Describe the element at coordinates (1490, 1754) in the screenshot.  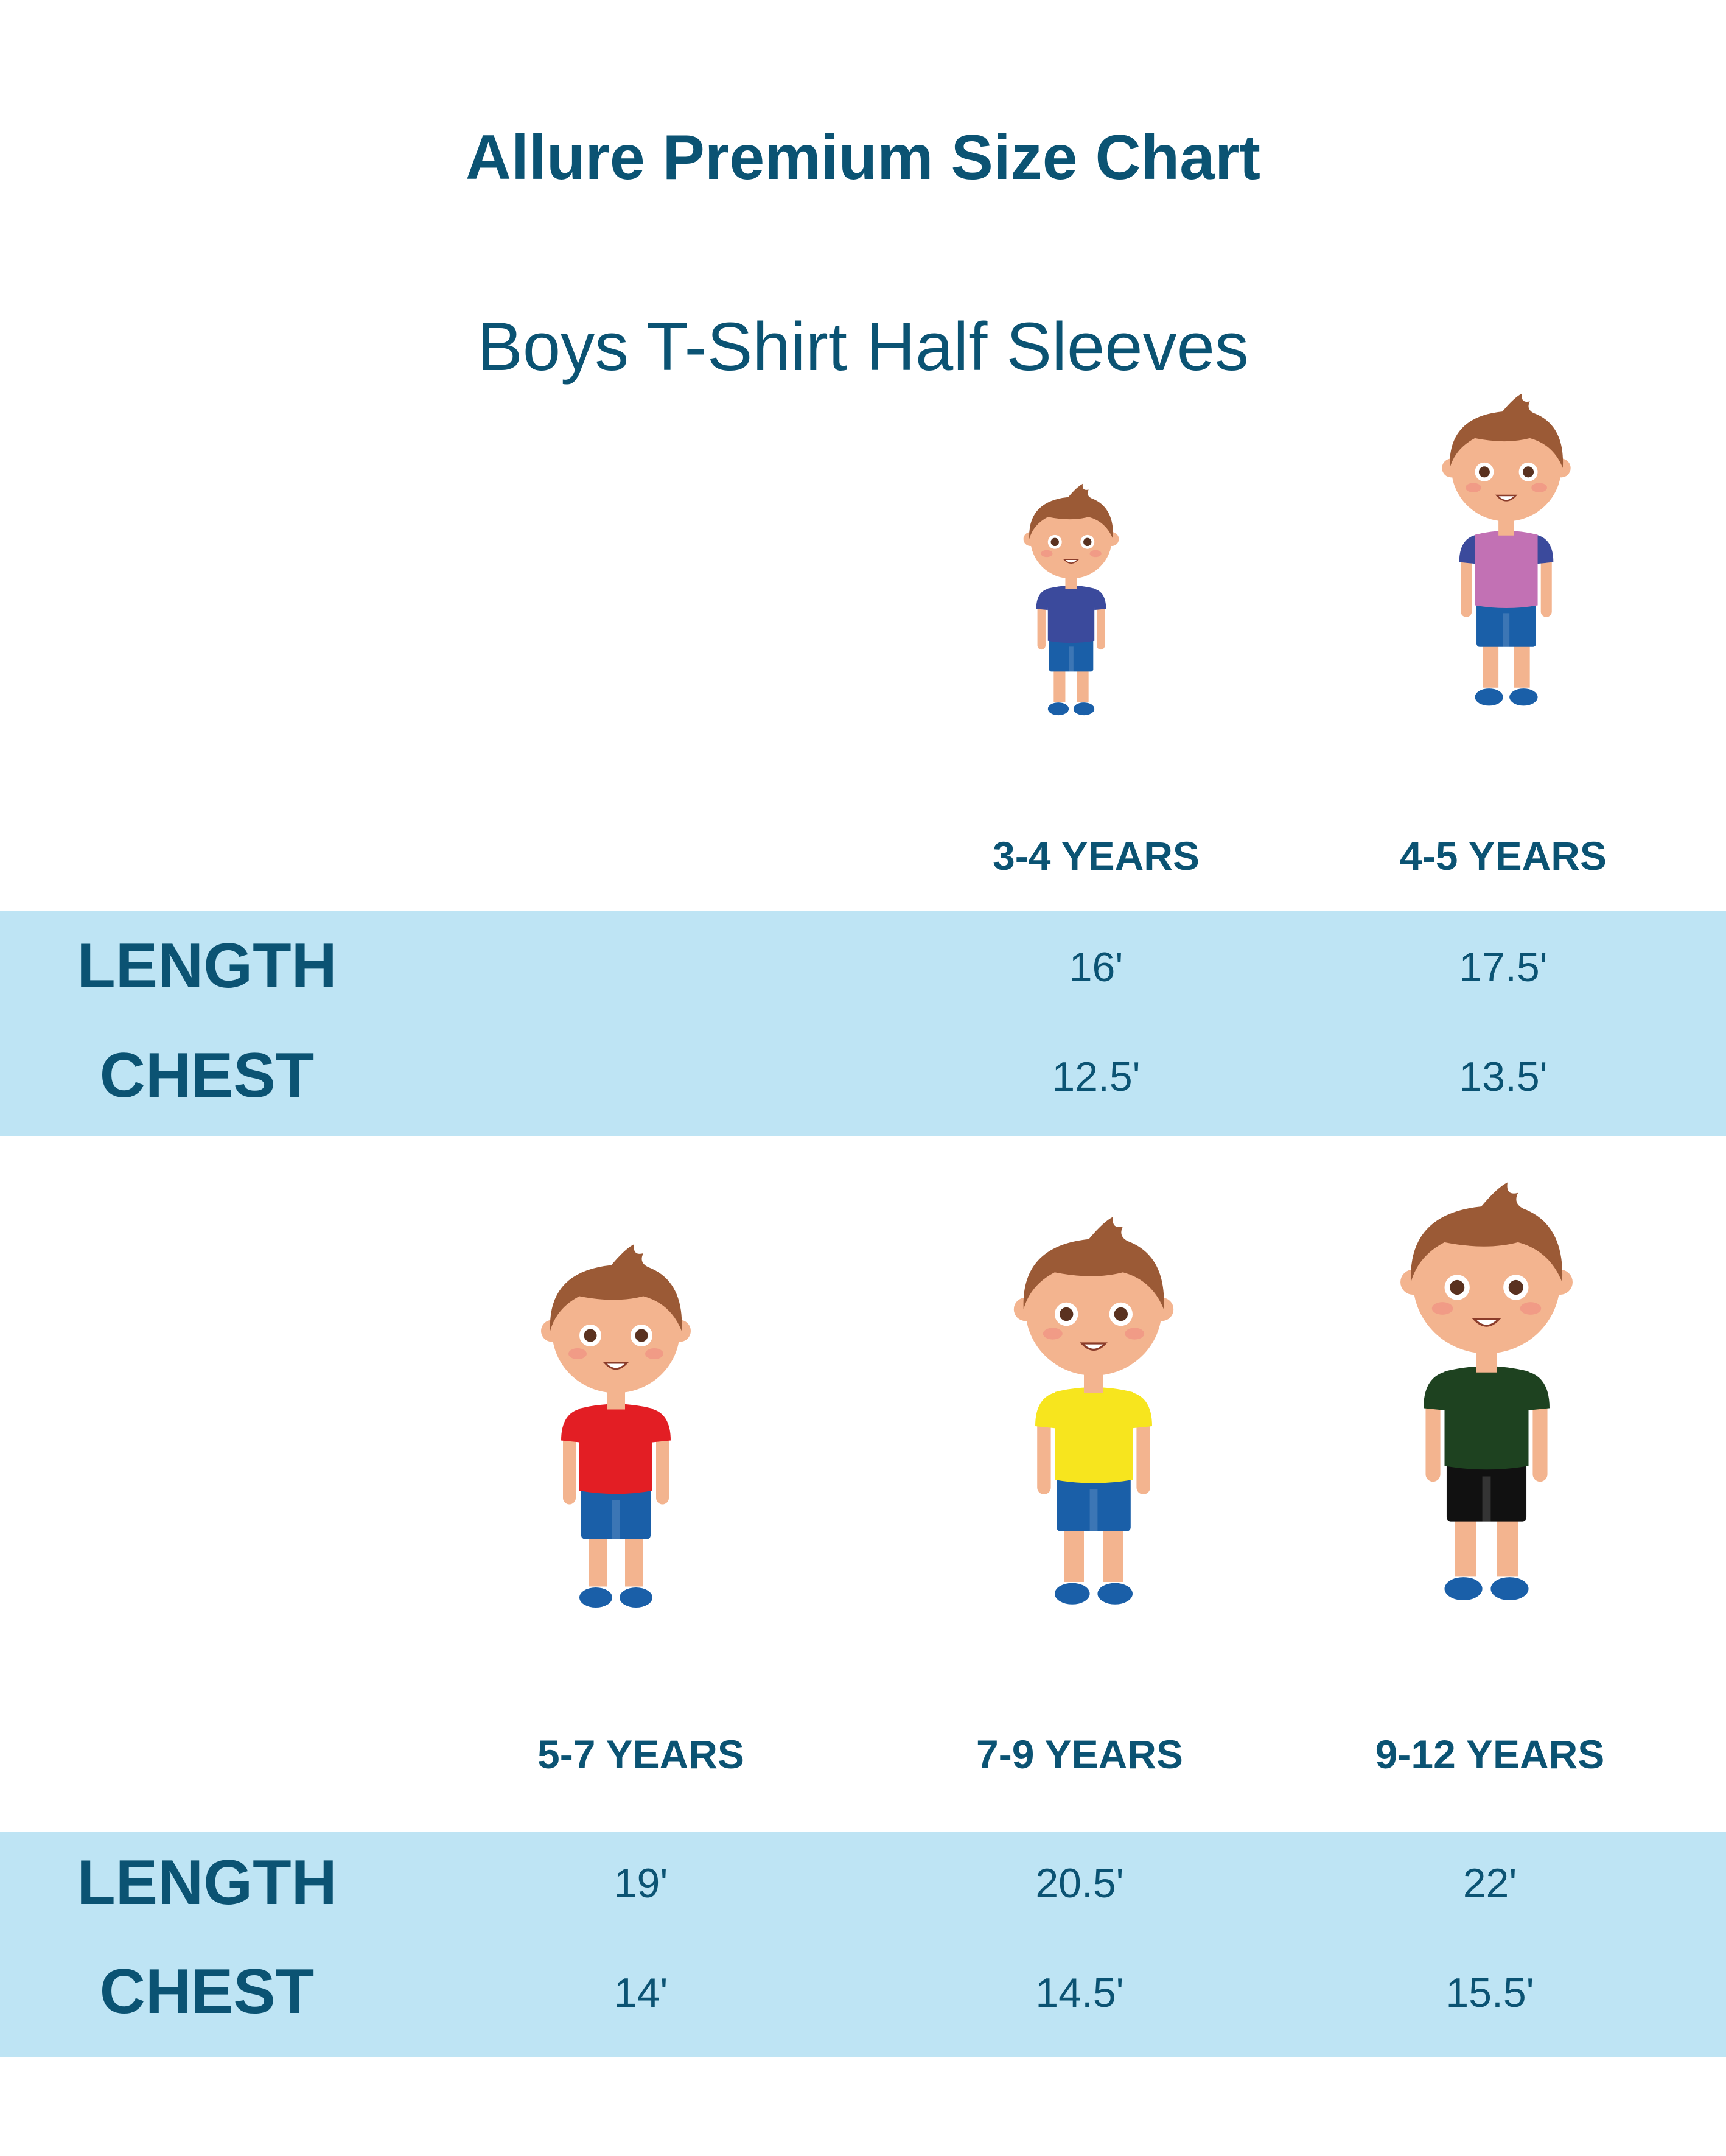
I see `size-header: 9-12 YEARS` at that location.